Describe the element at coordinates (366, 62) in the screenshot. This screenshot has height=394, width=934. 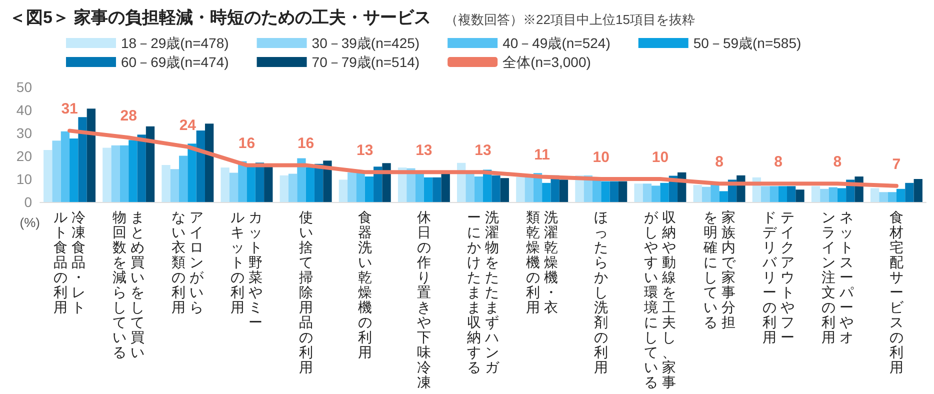
I see `legend-label: 70－79歳(n=514)` at that location.